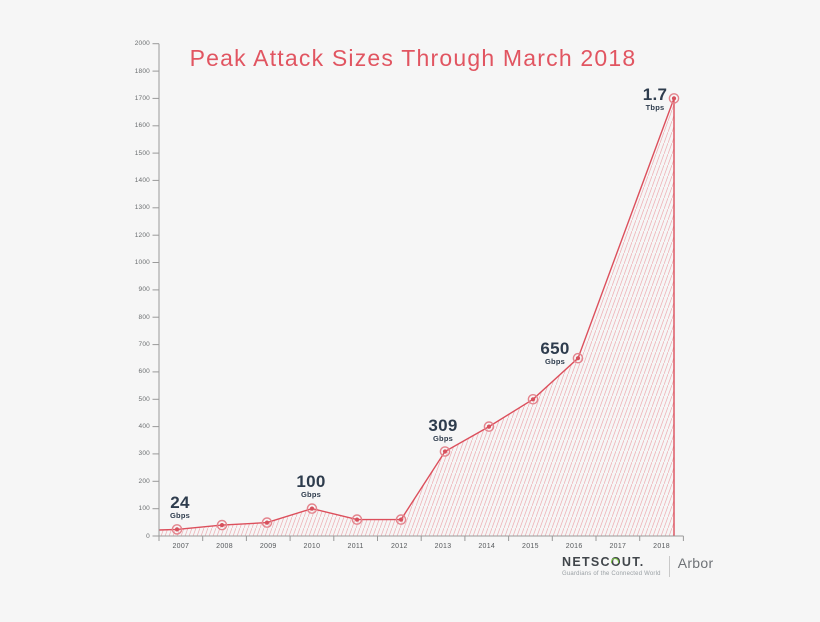 The width and height of the screenshot is (820, 622). Describe the element at coordinates (695, 563) in the screenshot. I see `arbor-wordmark: Arbor` at that location.